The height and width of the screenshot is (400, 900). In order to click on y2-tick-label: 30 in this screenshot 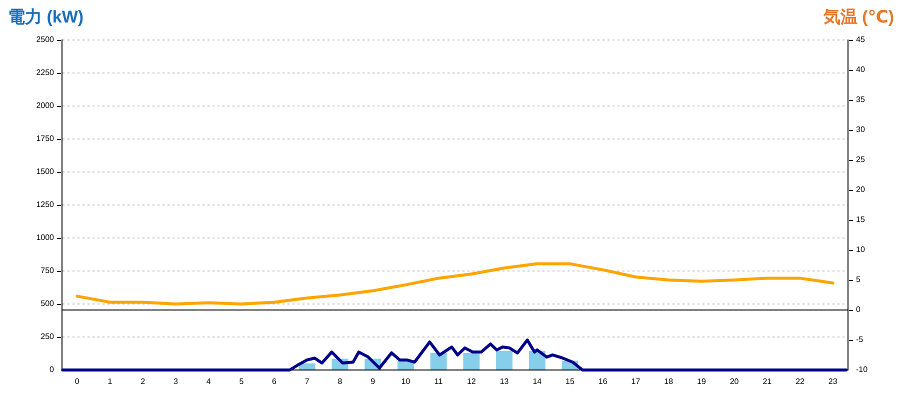, I will do `click(861, 129)`.